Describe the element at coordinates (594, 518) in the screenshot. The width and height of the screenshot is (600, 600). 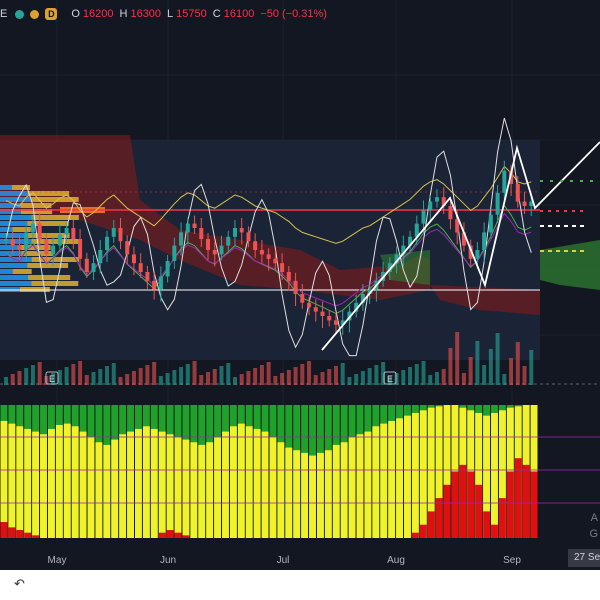
I see `side-label-a: A` at that location.